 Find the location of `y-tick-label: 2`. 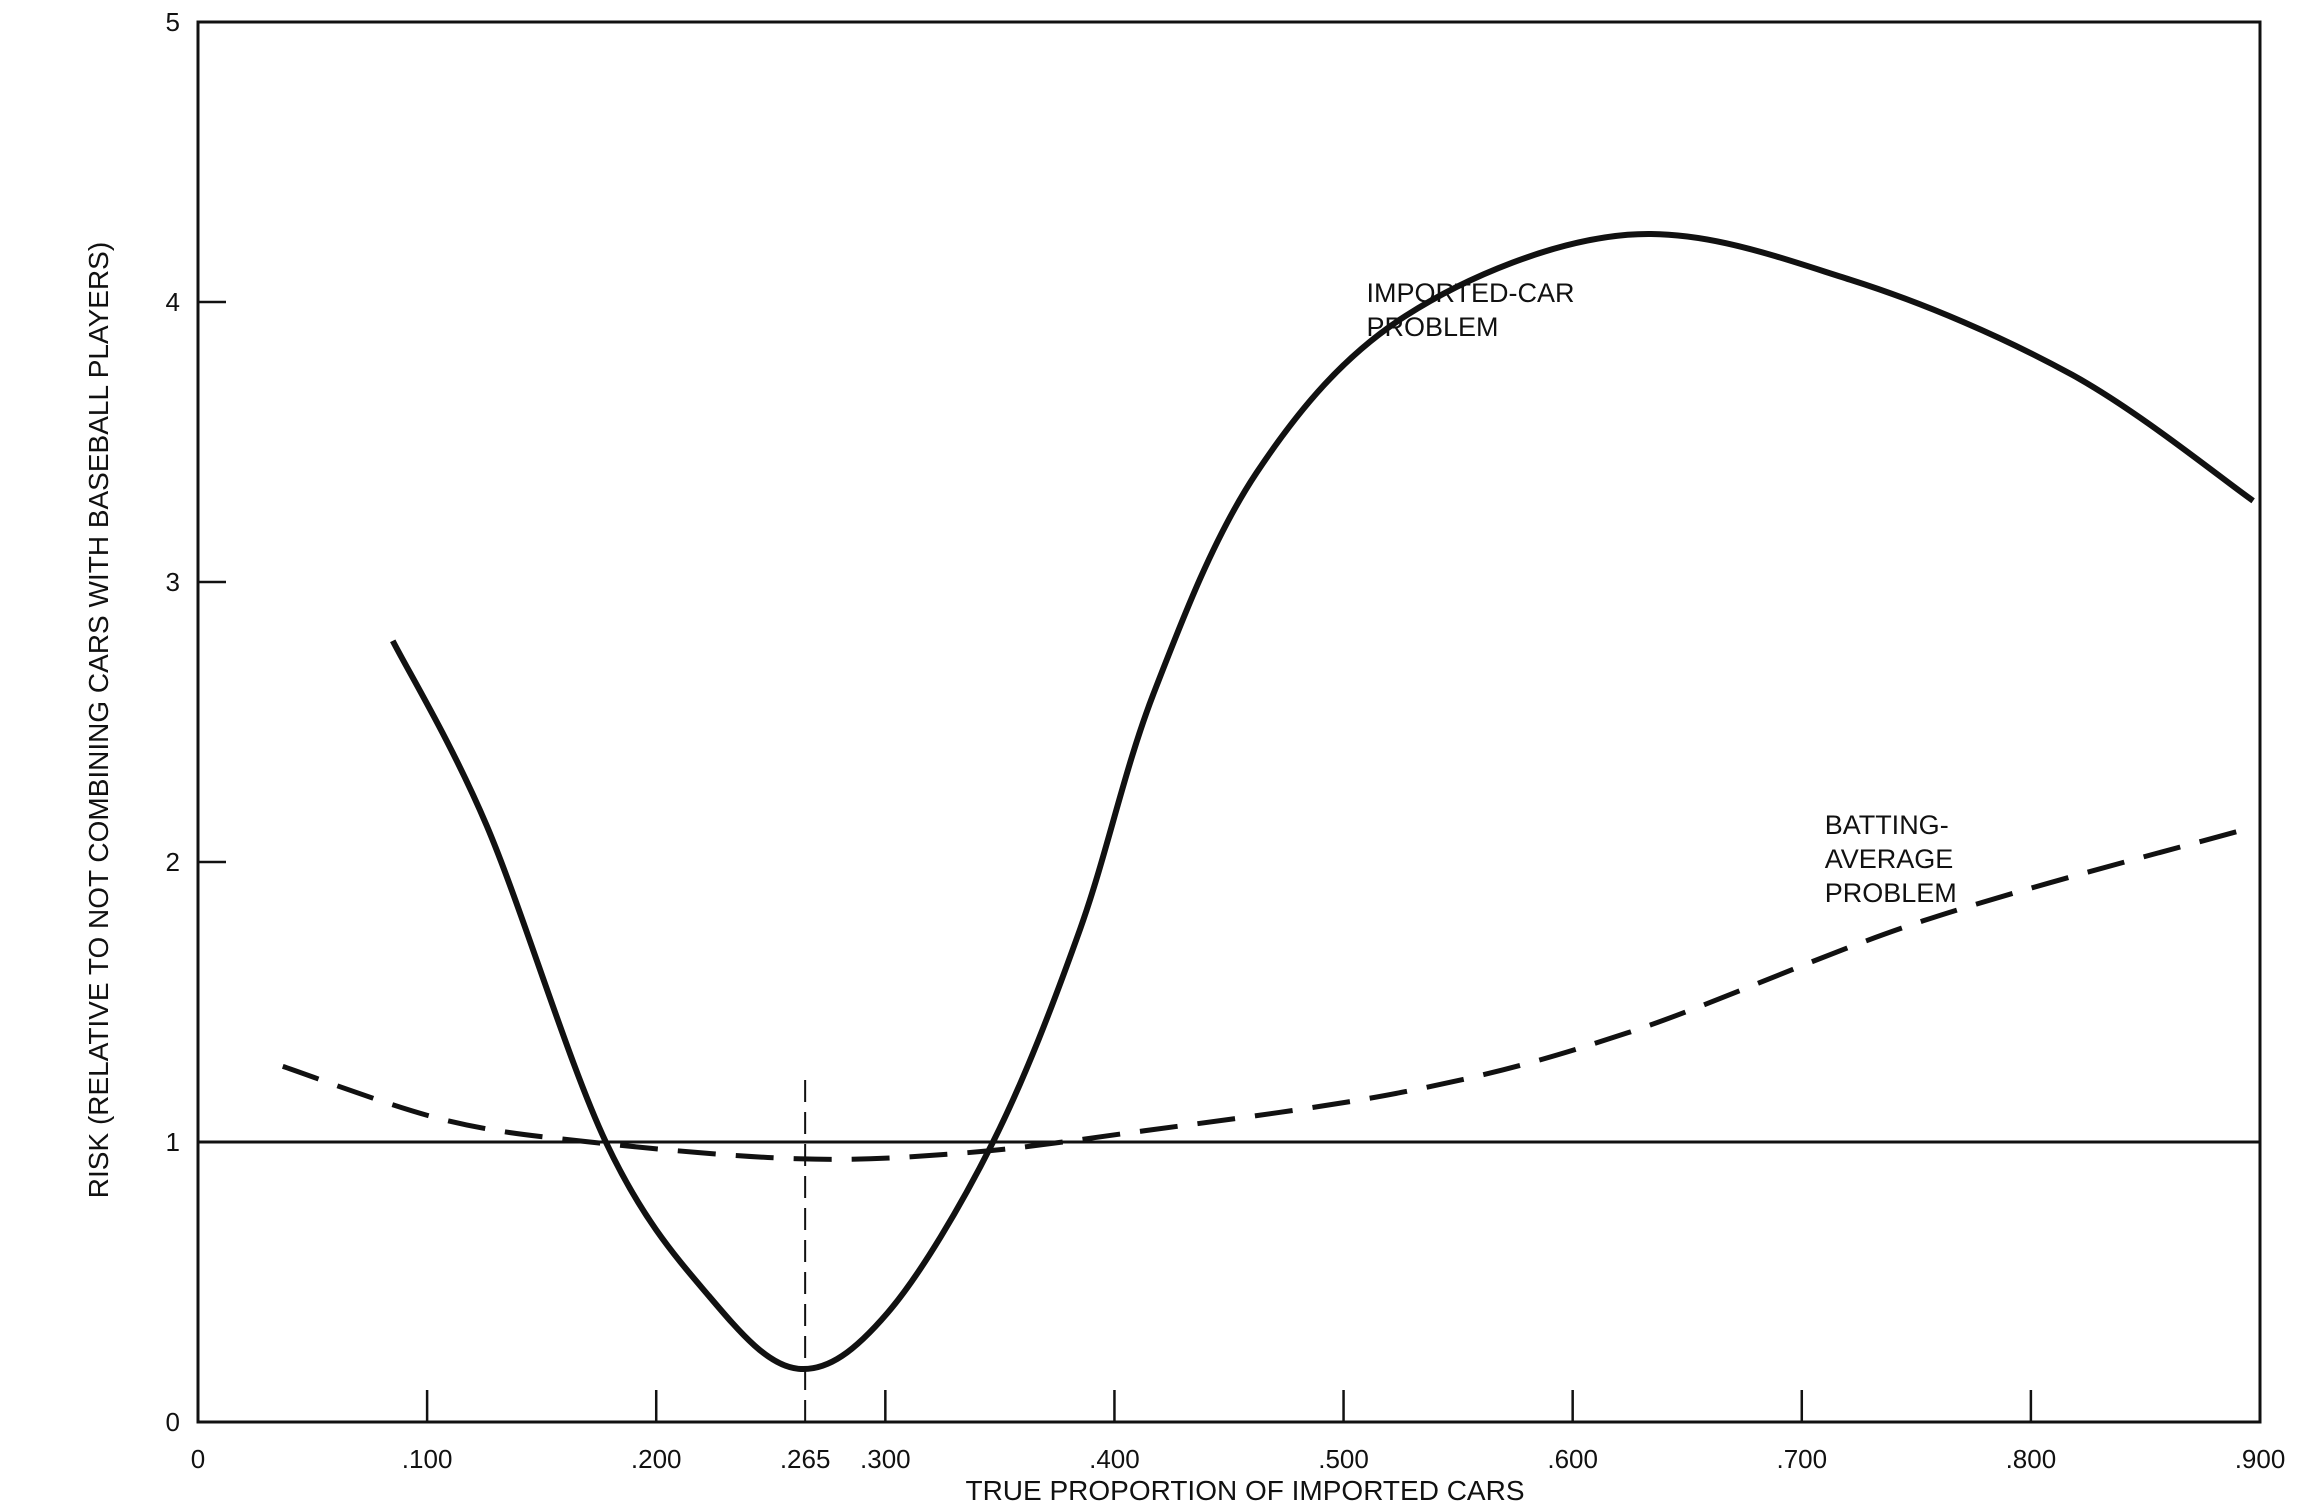

y-tick-label: 2 is located at coordinates (173, 862).